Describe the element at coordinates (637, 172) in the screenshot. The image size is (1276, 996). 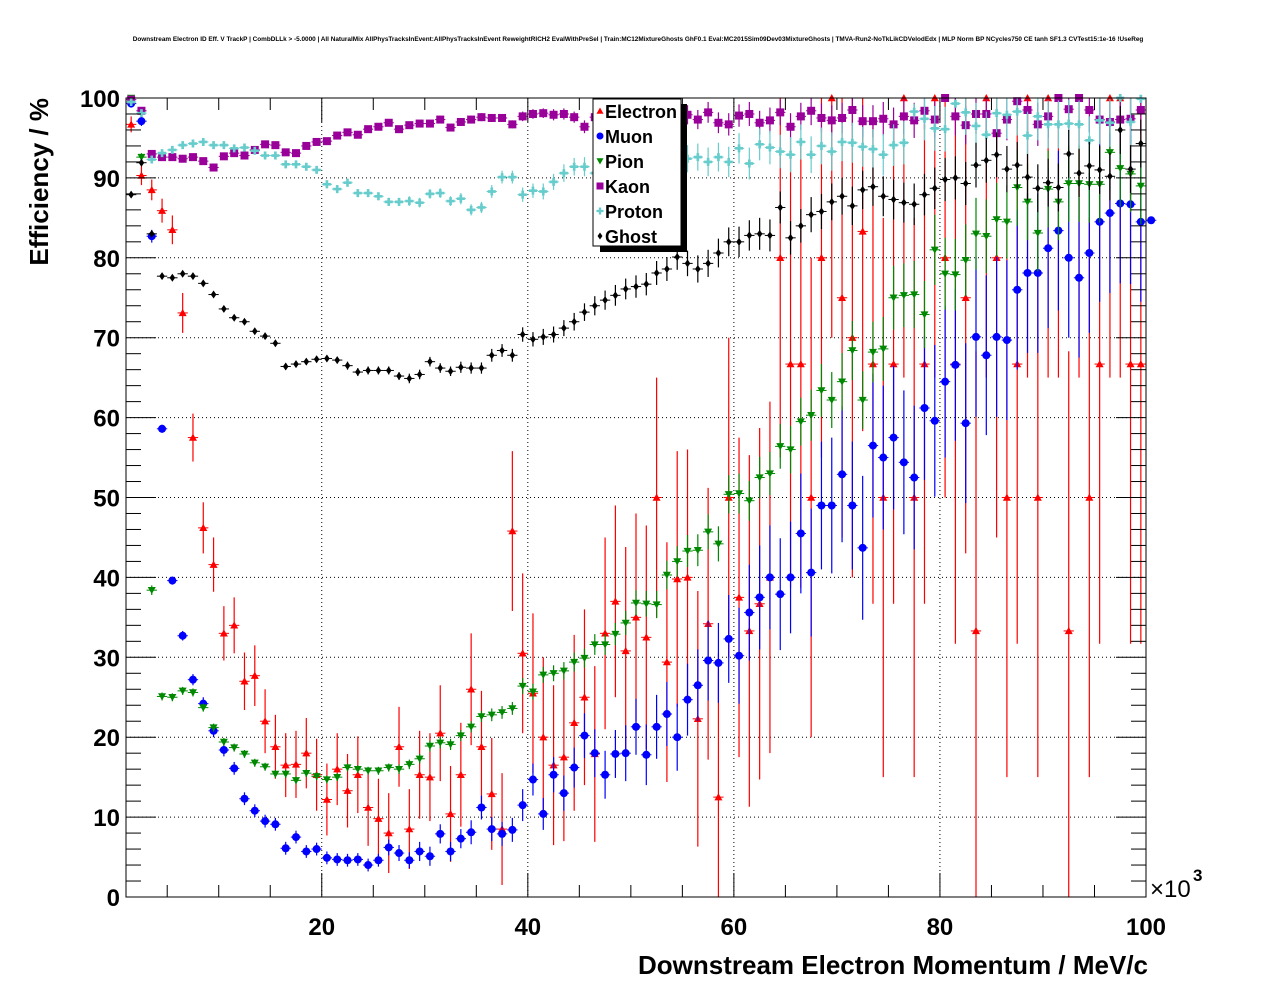
I see `legend-box` at that location.